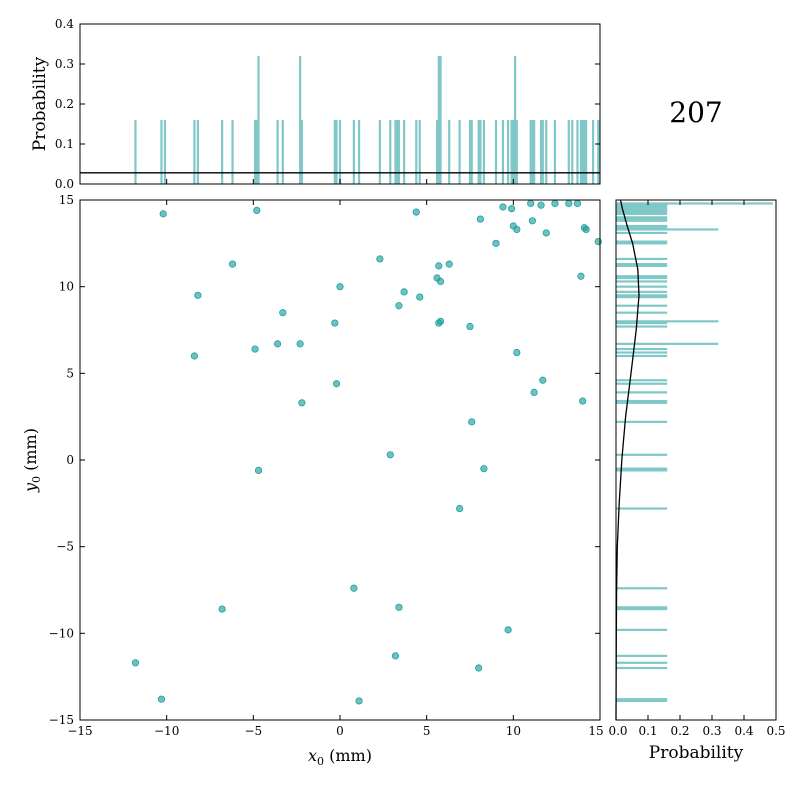  Describe the element at coordinates (695, 112) in the screenshot. I see `figure-label: 207` at that location.